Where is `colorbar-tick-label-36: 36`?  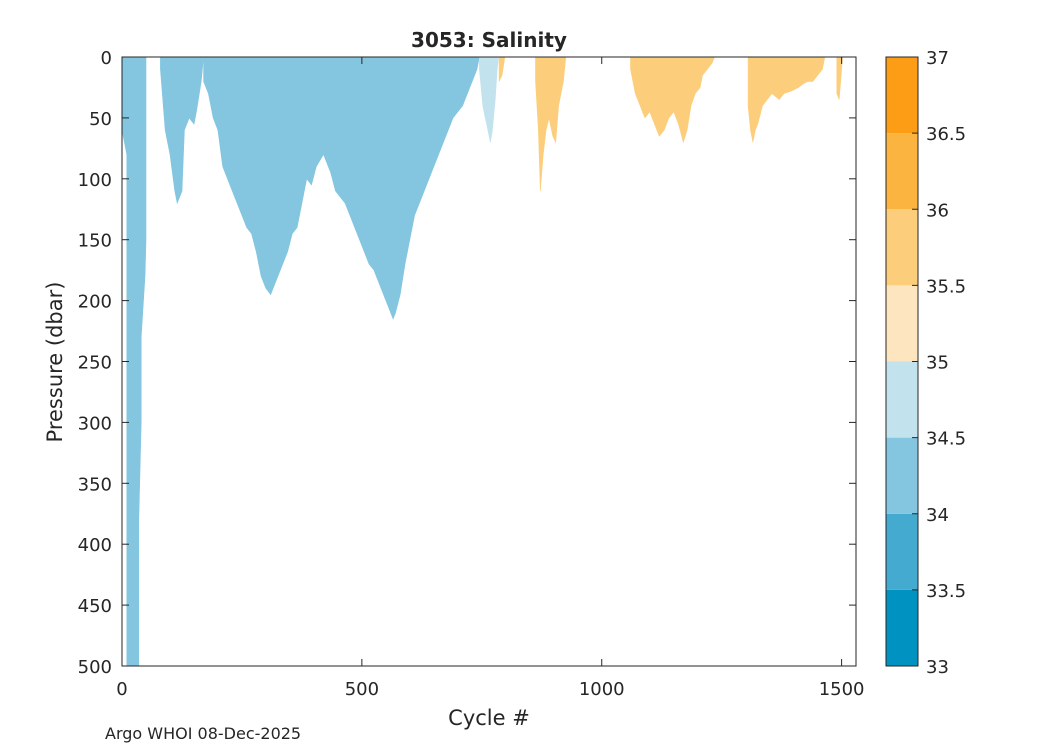
colorbar-tick-label-36: 36 is located at coordinates (937, 210).